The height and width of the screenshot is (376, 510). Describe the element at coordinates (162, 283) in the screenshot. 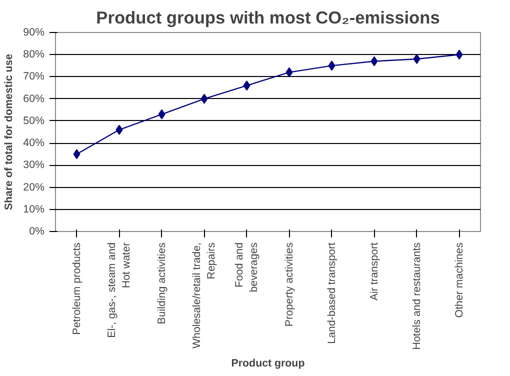

I see `x-tick-label: Building activities` at that location.